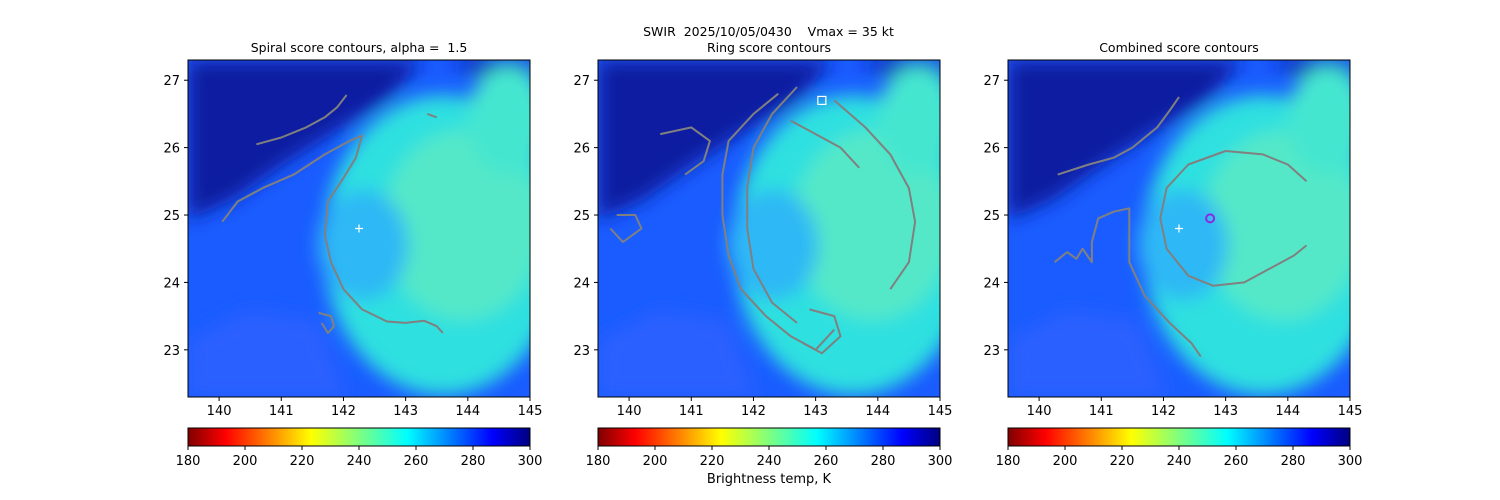 The height and width of the screenshot is (500, 1500). What do you see at coordinates (1179, 47) in the screenshot?
I see `panel-3-title: Combined score contours` at bounding box center [1179, 47].